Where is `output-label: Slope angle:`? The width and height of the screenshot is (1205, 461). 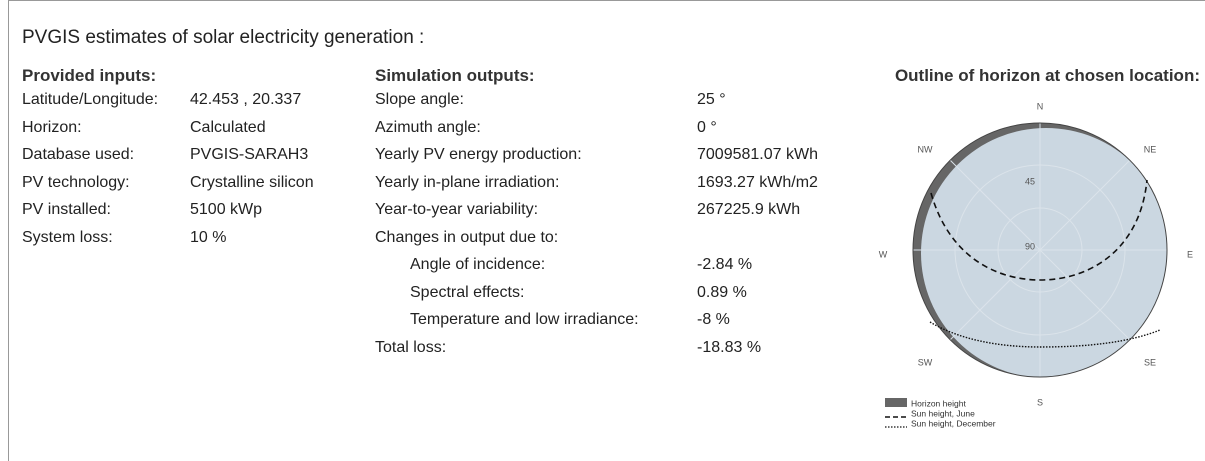
output-label: Slope angle: is located at coordinates (419, 99).